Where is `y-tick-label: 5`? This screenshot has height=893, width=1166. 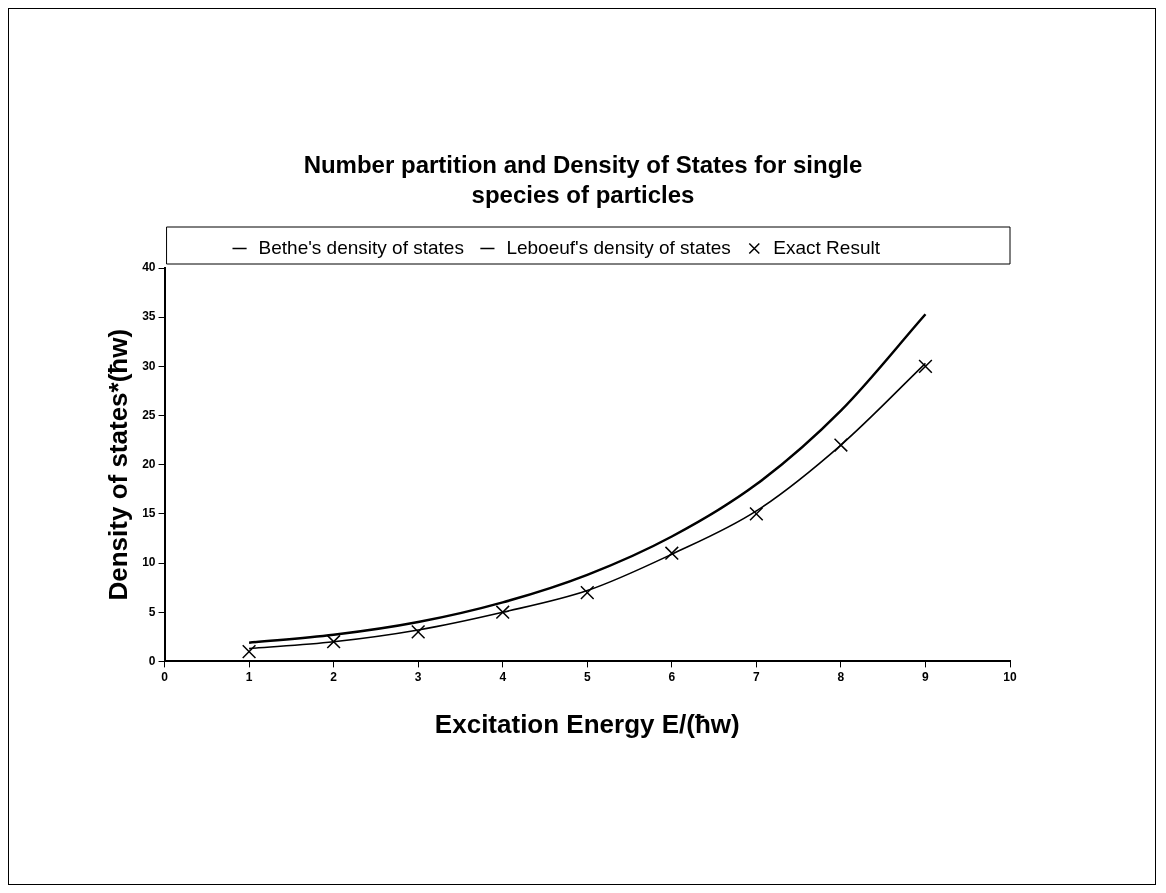
y-tick-label: 5 is located at coordinates (152, 611).